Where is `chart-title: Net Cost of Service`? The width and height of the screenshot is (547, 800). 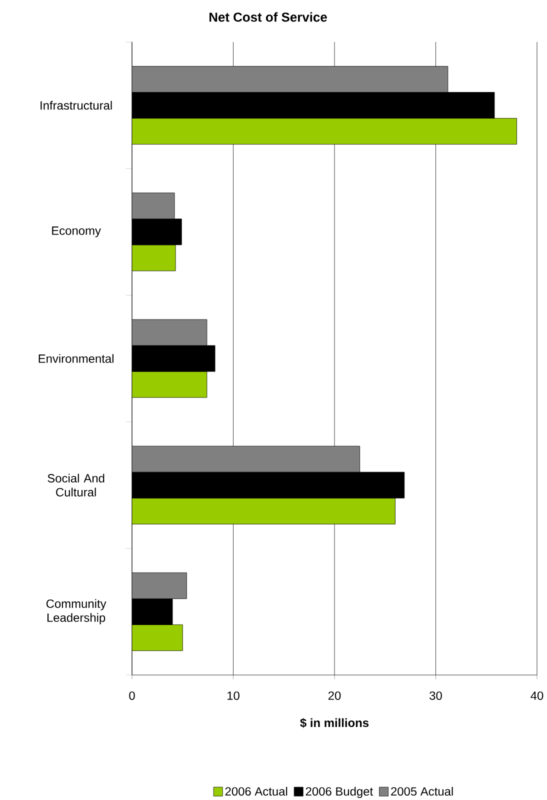 chart-title: Net Cost of Service is located at coordinates (268, 17).